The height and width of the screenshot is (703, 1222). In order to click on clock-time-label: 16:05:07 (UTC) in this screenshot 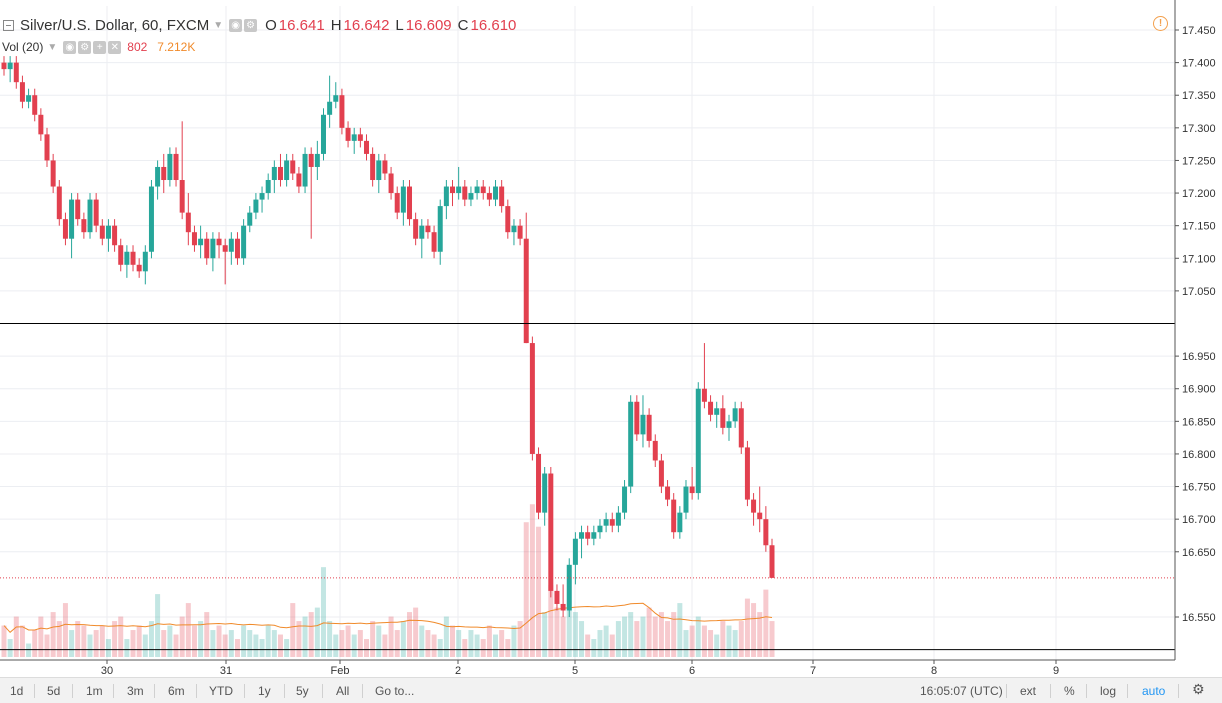, I will do `click(961, 691)`.